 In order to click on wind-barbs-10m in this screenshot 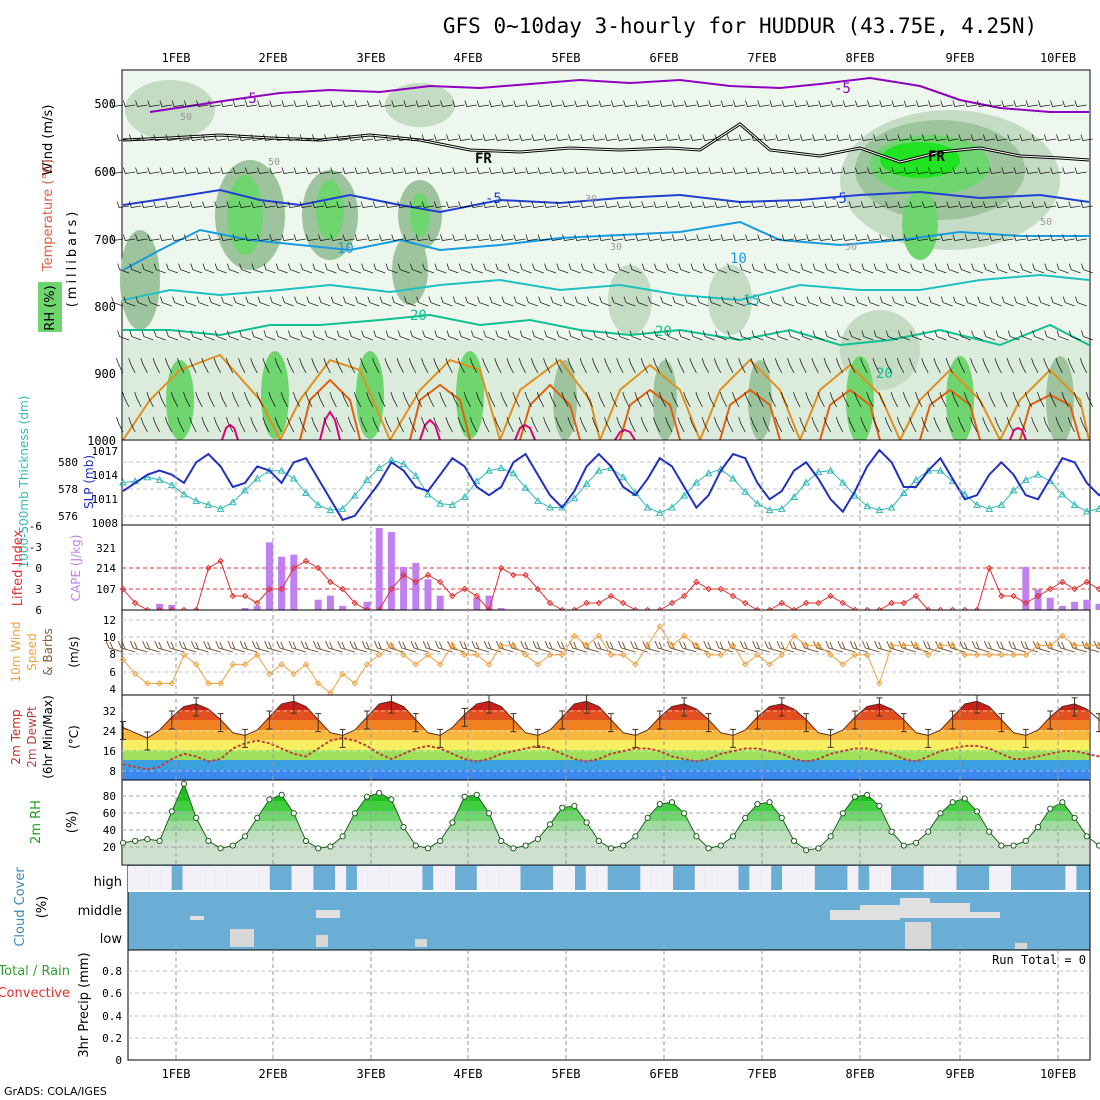, I will do `click(602, 646)`.